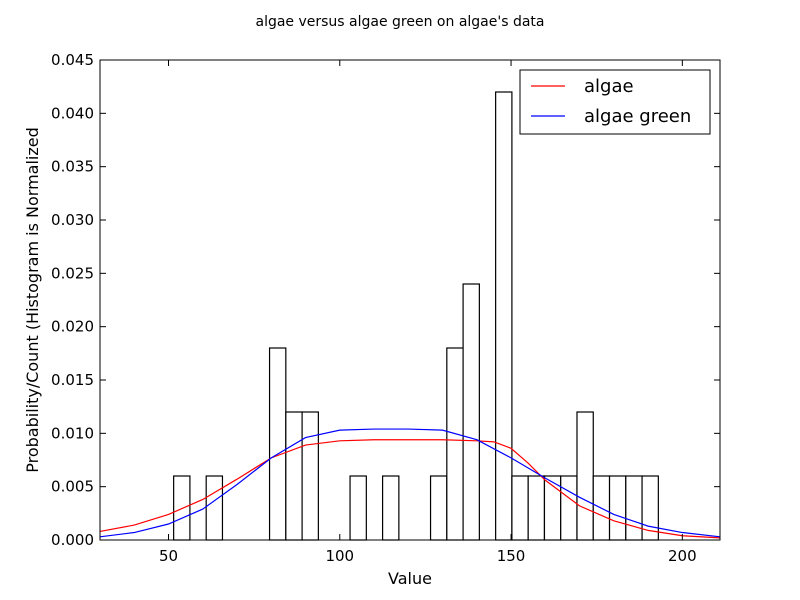 The width and height of the screenshot is (800, 600). I want to click on legend-label-algae: algae, so click(609, 86).